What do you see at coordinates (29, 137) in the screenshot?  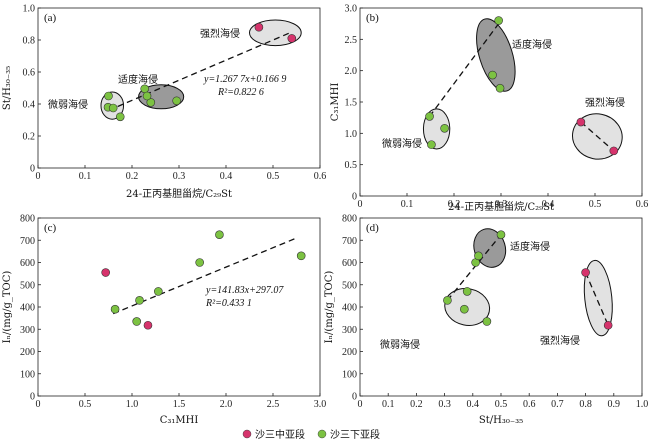 I see `panel-a-ytick-label: 0.2` at bounding box center [29, 137].